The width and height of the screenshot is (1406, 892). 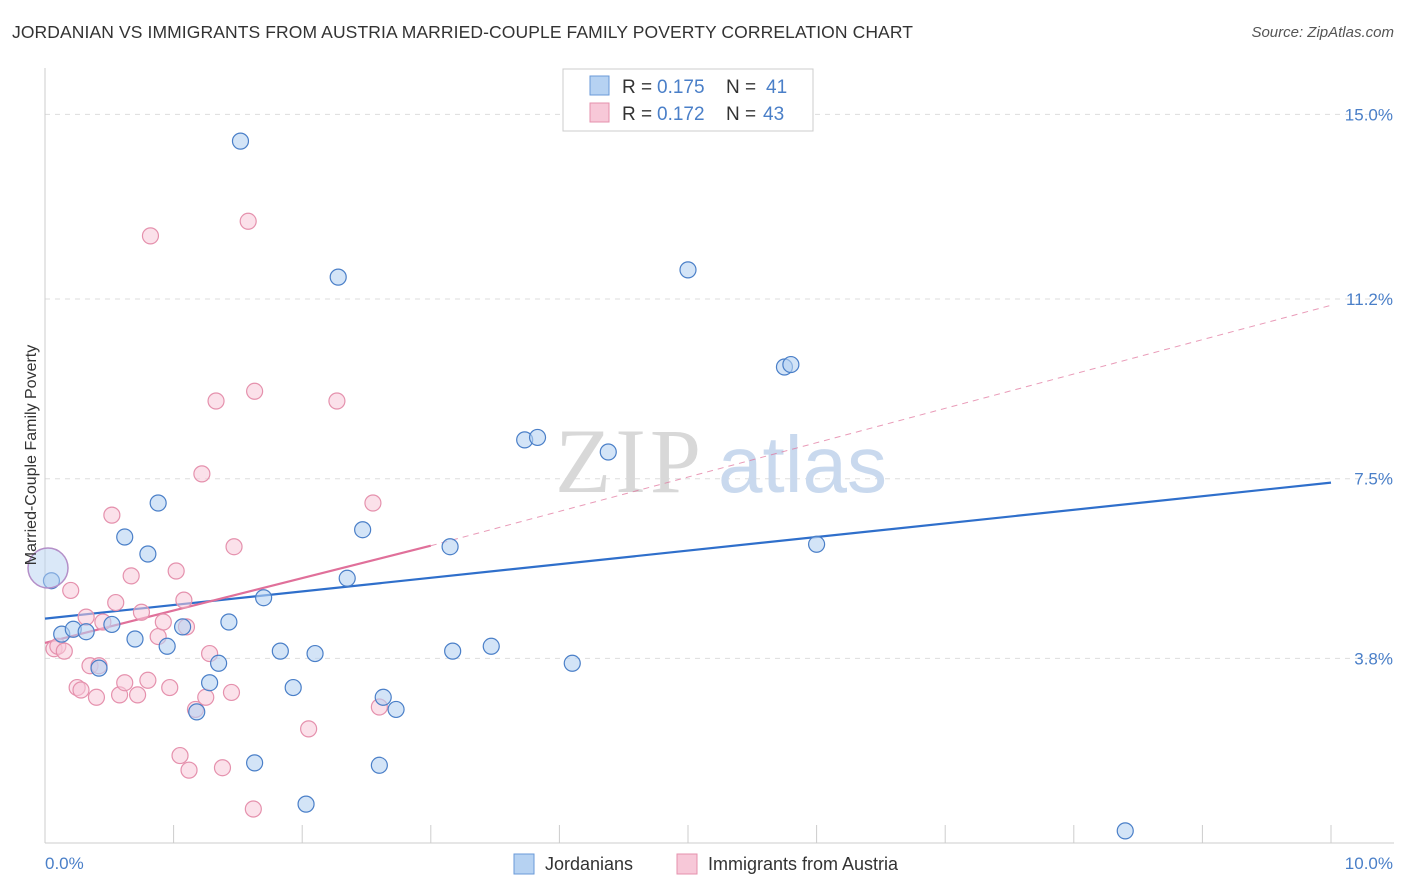 I want to click on legend-r-value-2: 0.172, so click(x=681, y=114).